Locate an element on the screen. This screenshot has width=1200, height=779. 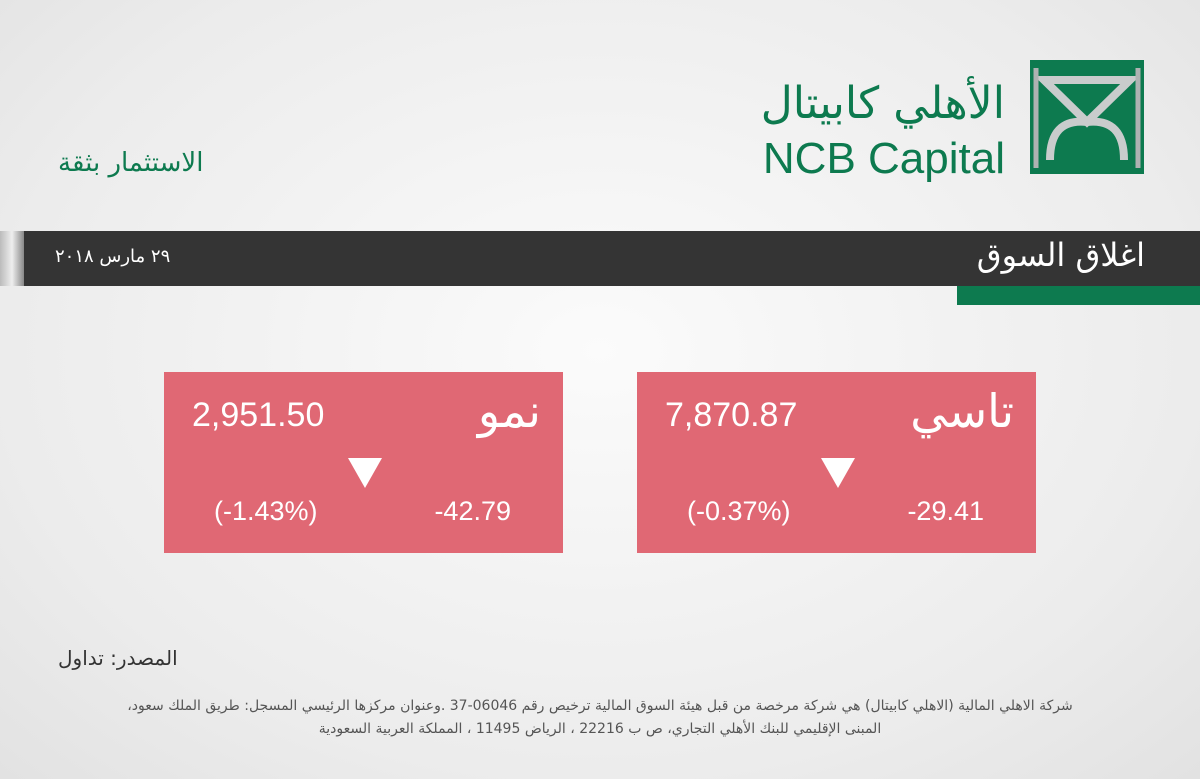
index-name: نمو is located at coordinates (509, 411).